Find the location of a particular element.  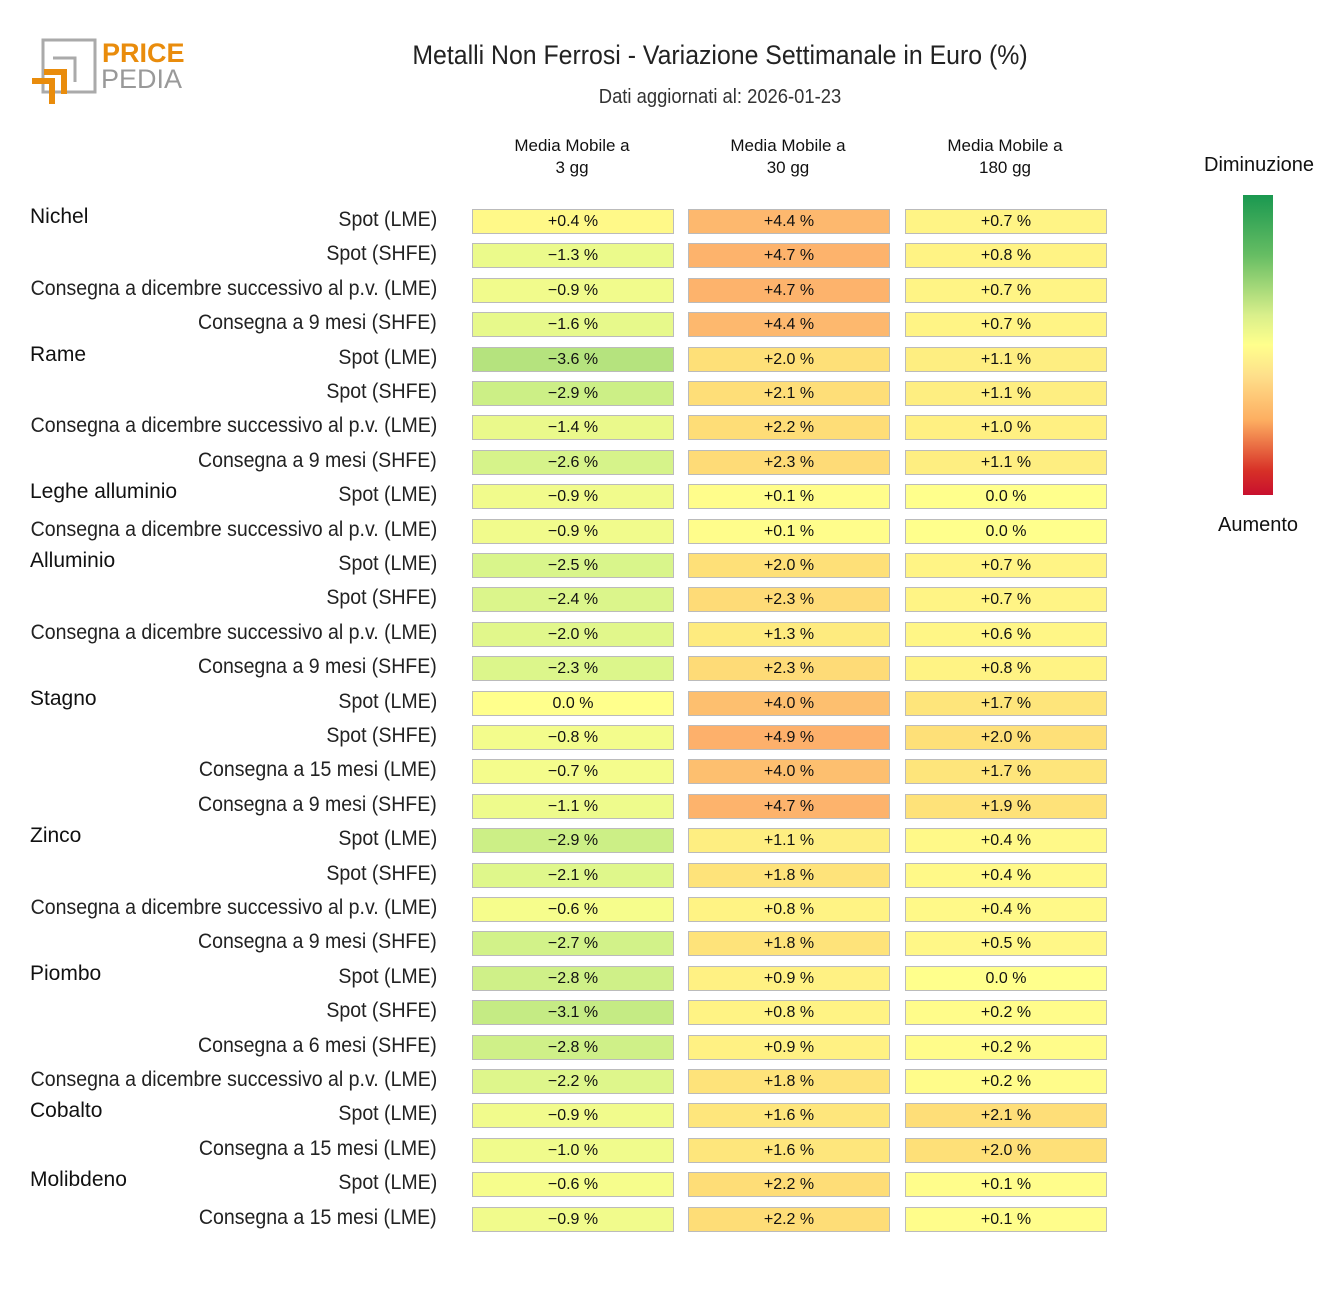

heatmap-cell: −1.3 % is located at coordinates (573, 256).